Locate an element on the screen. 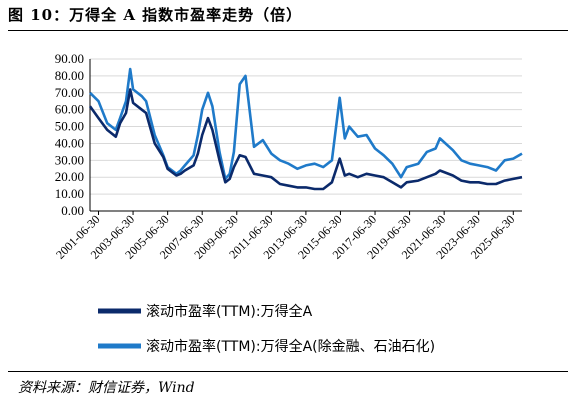  y-tick-label: 90.00 is located at coordinates (69, 58).